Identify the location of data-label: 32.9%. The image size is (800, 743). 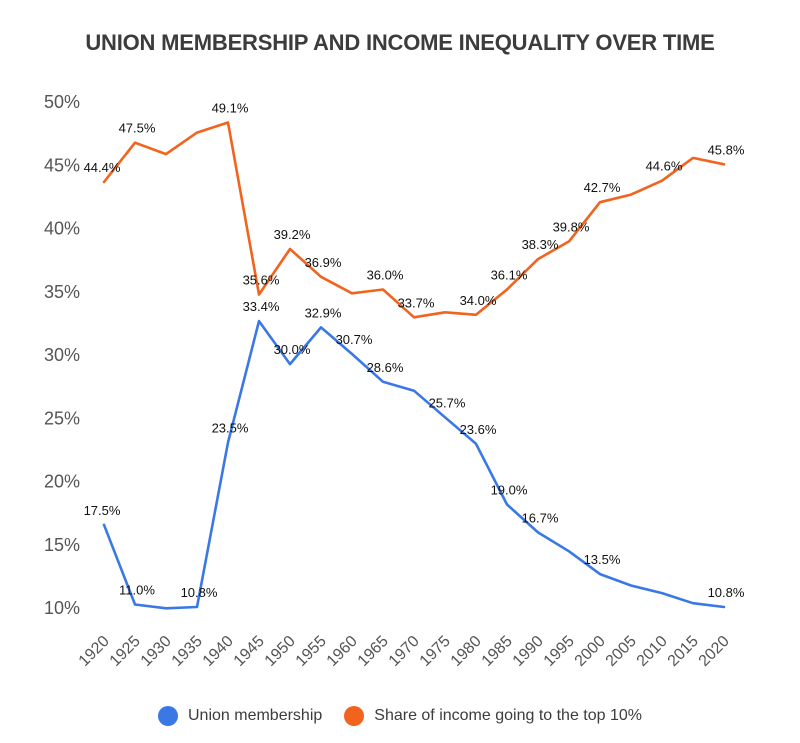
(323, 312).